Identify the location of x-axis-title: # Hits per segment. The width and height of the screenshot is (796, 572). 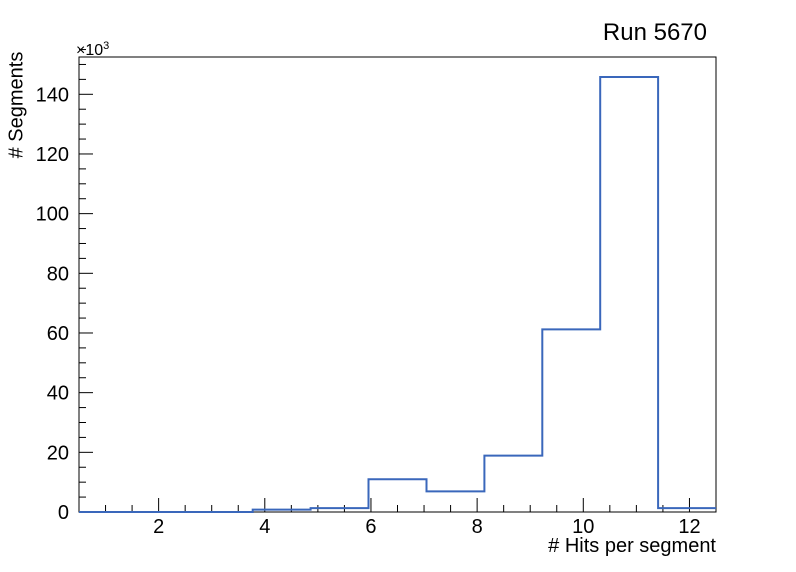
(632, 546).